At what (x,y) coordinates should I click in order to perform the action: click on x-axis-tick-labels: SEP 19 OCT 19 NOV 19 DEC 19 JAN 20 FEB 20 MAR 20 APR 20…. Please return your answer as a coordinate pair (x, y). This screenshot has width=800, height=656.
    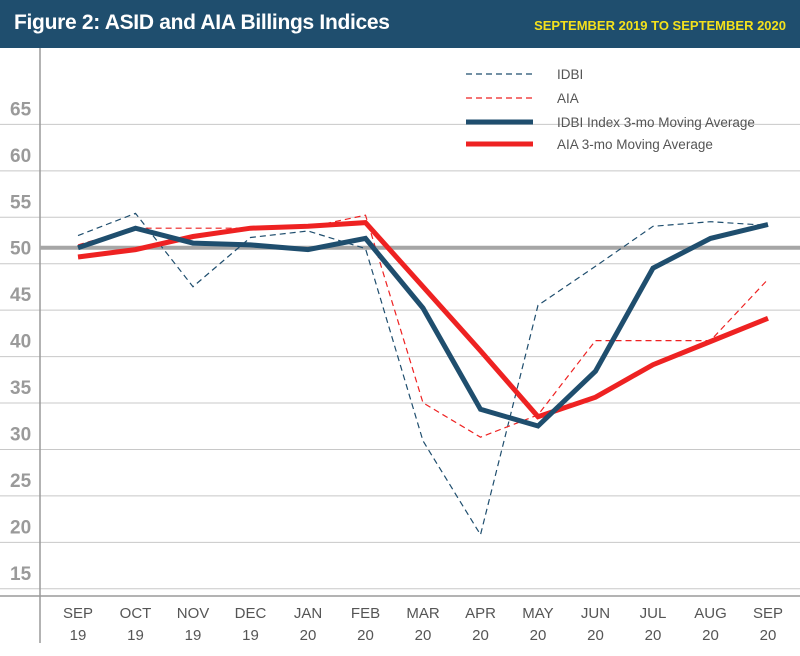
    Looking at the image, I should click on (423, 624).